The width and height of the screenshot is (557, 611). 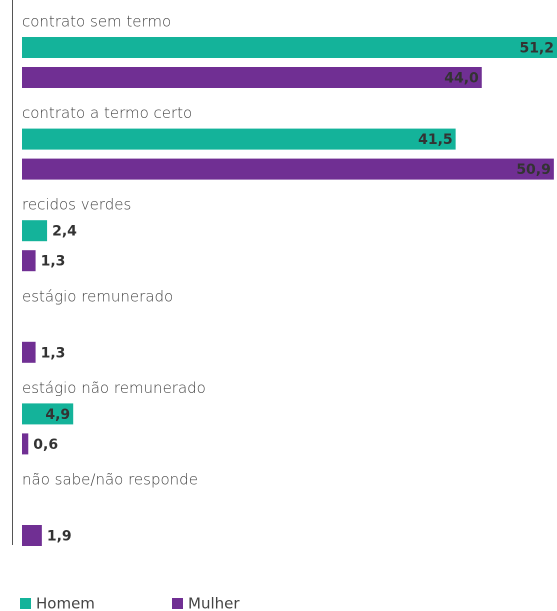 I want to click on legend-label: Mulher, so click(x=214, y=603).